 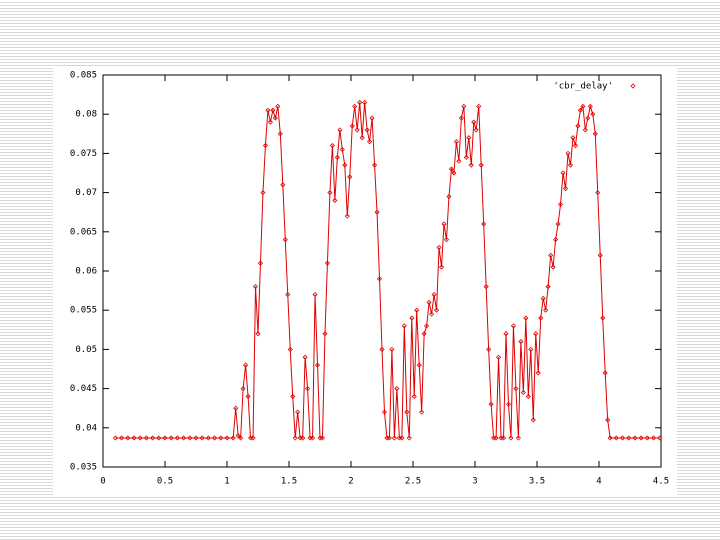 I want to click on legend-label: 'cbr_delay', so click(x=583, y=87).